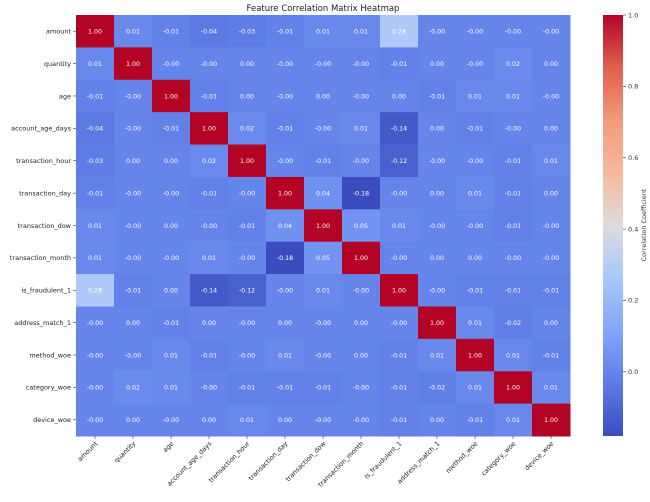  I want to click on cell-value-label: 1.00, so click(399, 291).